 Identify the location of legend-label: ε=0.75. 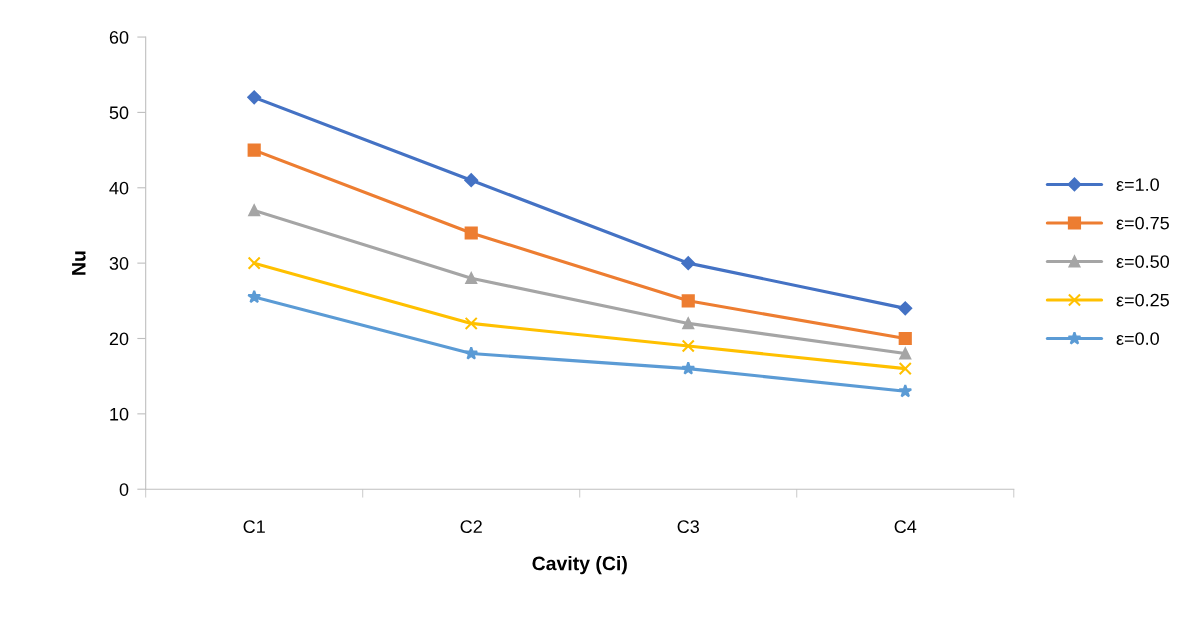
(1142, 223).